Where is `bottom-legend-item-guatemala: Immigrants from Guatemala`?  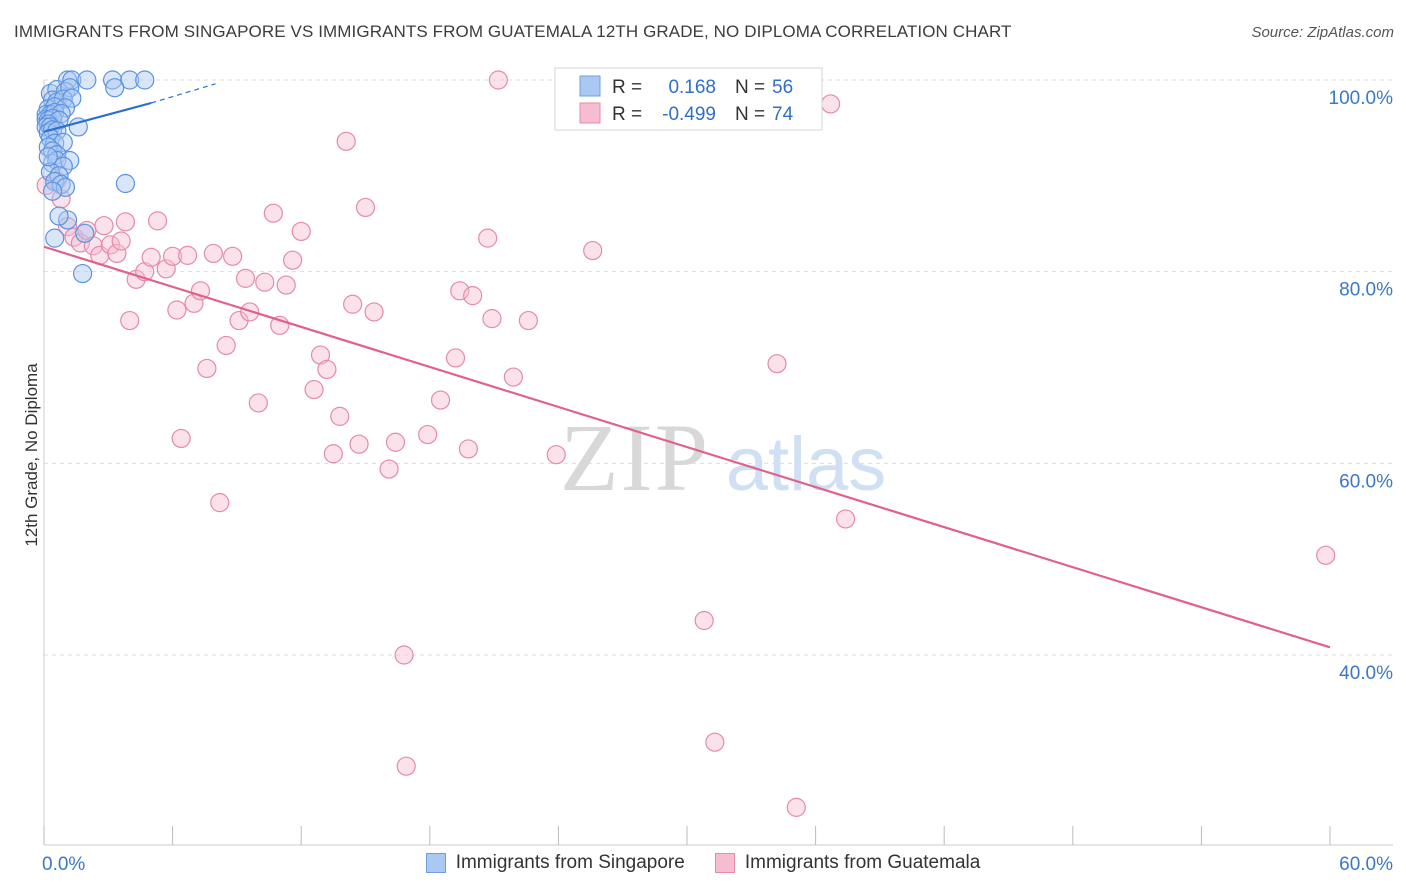
bottom-legend-item-guatemala: Immigrants from Guatemala is located at coordinates (847, 863).